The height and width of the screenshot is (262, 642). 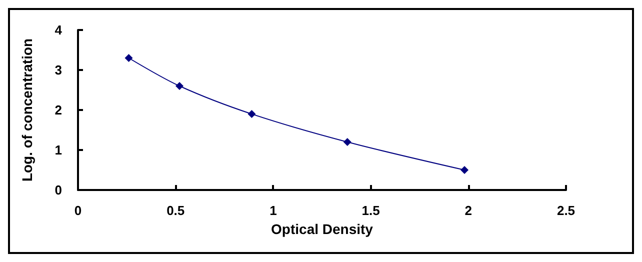 I want to click on y-tick-label: 2, so click(x=58, y=110).